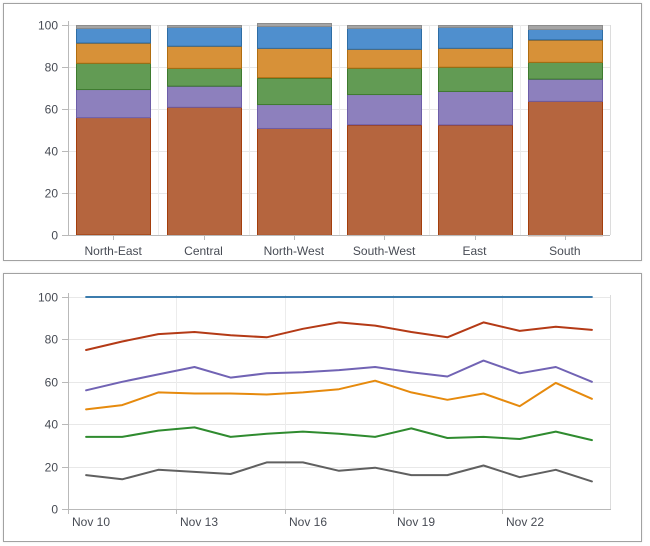 The height and width of the screenshot is (546, 650). I want to click on bar-segment-segment-purple-East, so click(475, 108).